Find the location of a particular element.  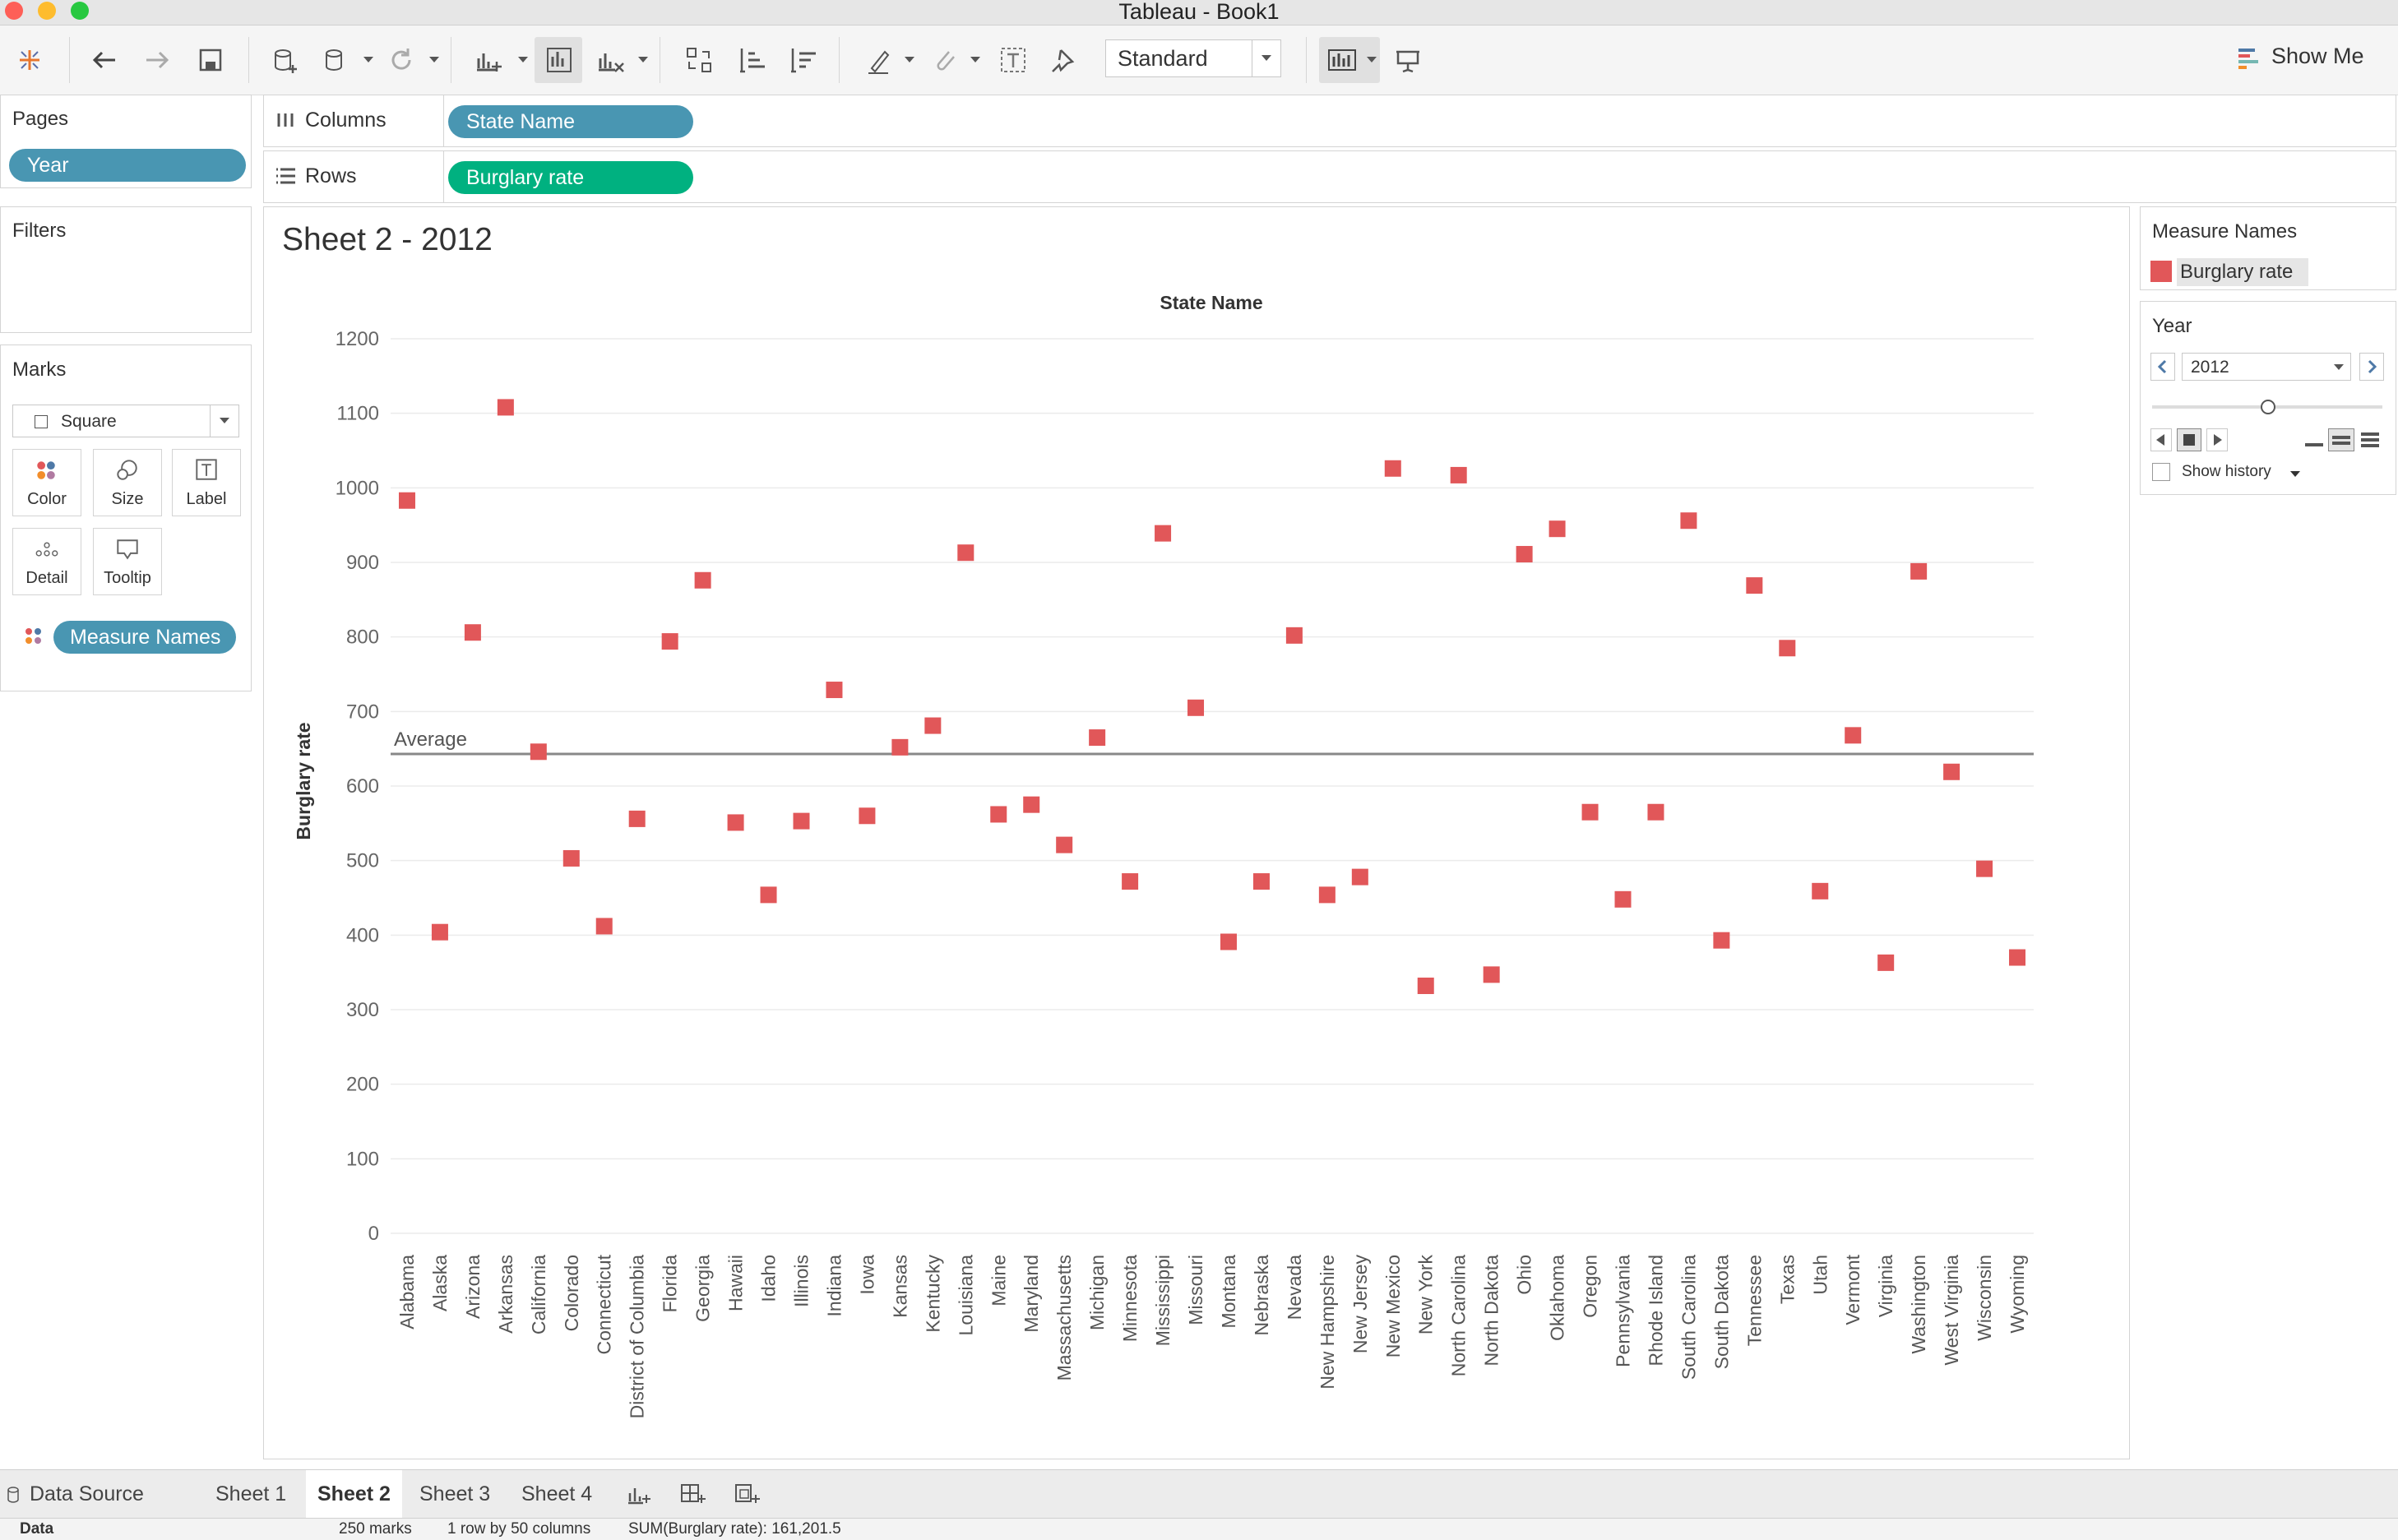

show-cards-icon is located at coordinates (1342, 60).